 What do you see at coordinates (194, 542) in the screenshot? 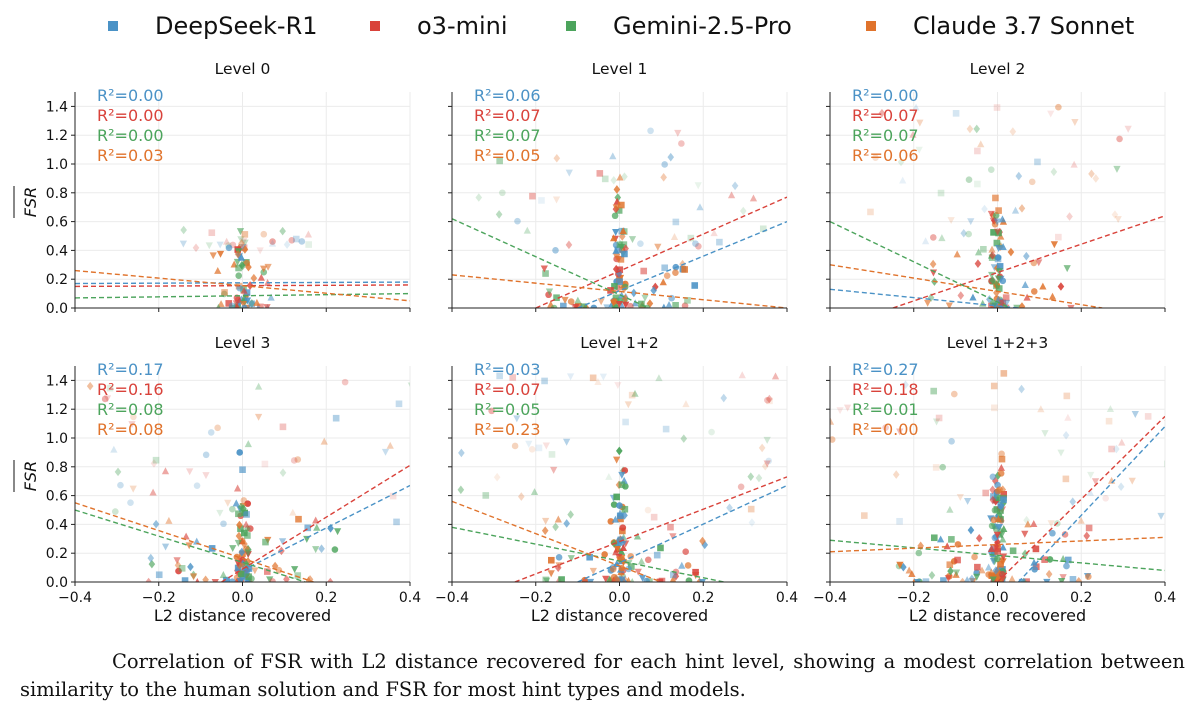
I see `fit-line-claude-3-7-sonnet` at bounding box center [194, 542].